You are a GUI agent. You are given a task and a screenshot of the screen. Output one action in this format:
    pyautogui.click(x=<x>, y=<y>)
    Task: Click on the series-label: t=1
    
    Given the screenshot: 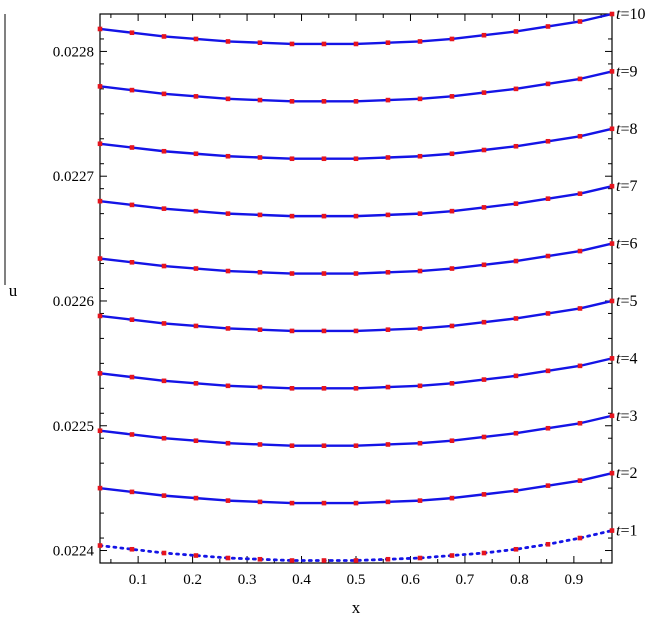 What is the action you would take?
    pyautogui.click(x=626, y=531)
    